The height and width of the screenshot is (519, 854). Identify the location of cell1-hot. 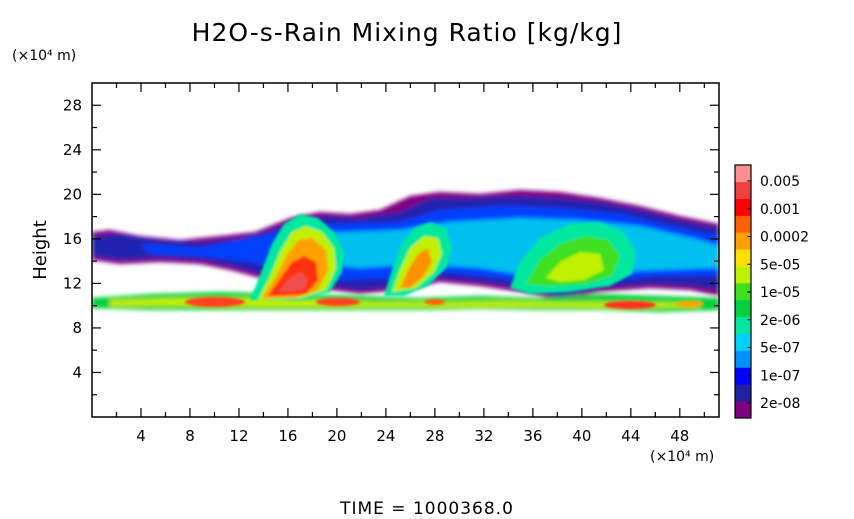
(293, 276).